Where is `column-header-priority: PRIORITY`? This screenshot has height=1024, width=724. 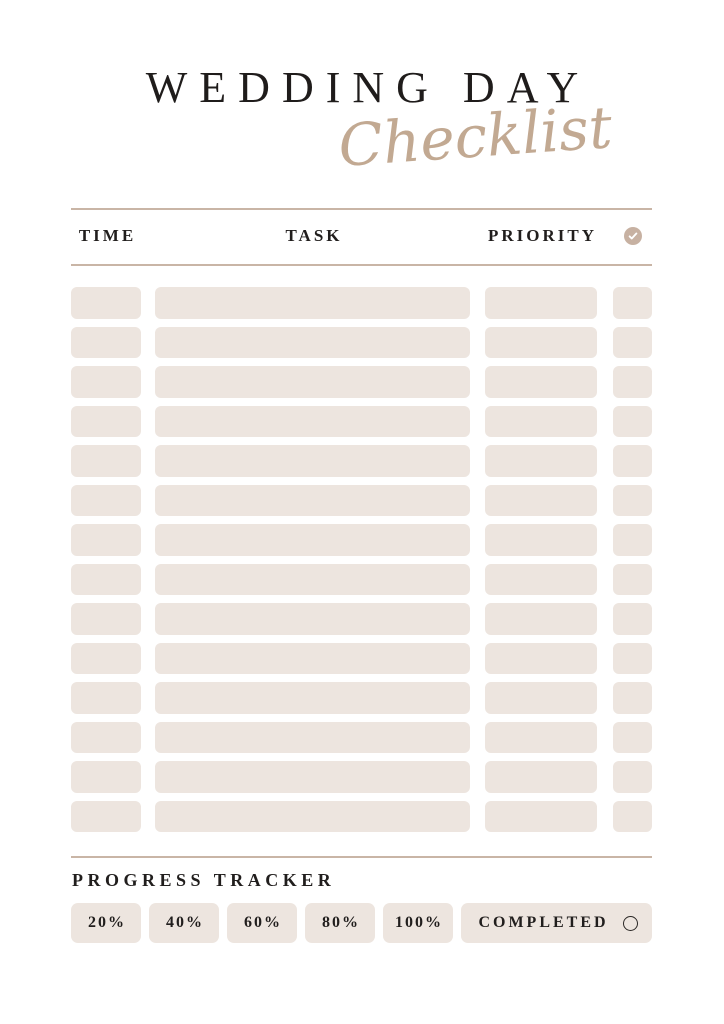 column-header-priority: PRIORITY is located at coordinates (543, 235).